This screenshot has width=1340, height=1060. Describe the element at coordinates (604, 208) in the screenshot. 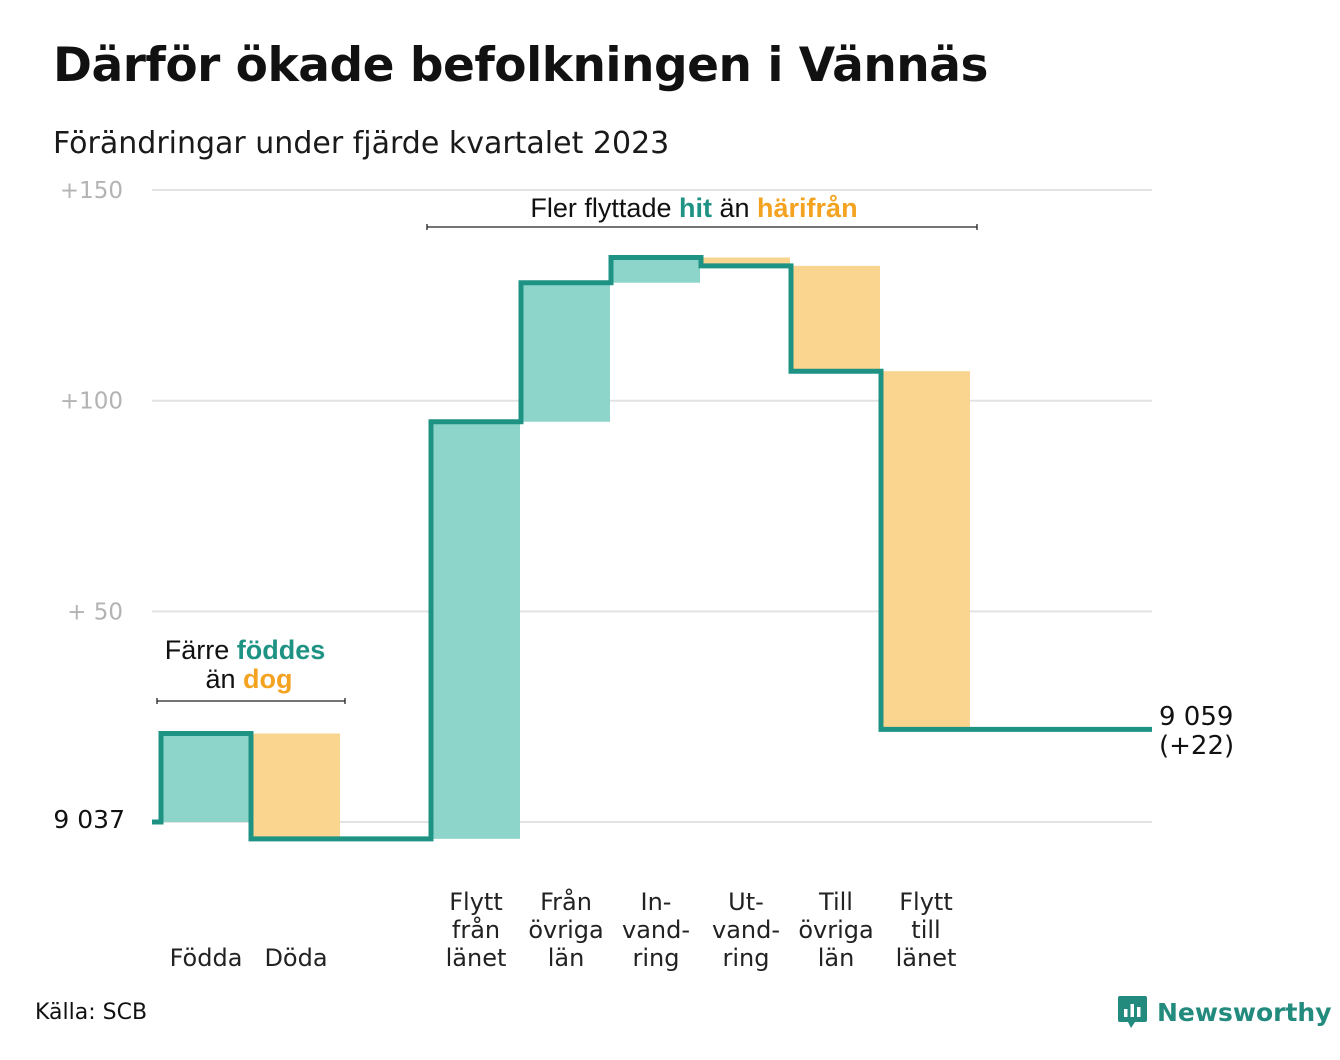

I see `moves-ann-text: Fler flyttade` at that location.